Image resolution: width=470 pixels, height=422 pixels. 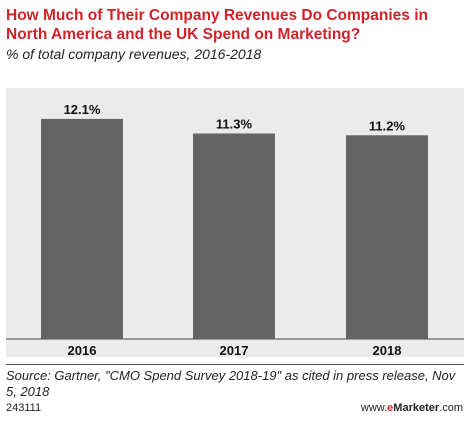 I want to click on data-label-2016: 12.1%, so click(x=82, y=109).